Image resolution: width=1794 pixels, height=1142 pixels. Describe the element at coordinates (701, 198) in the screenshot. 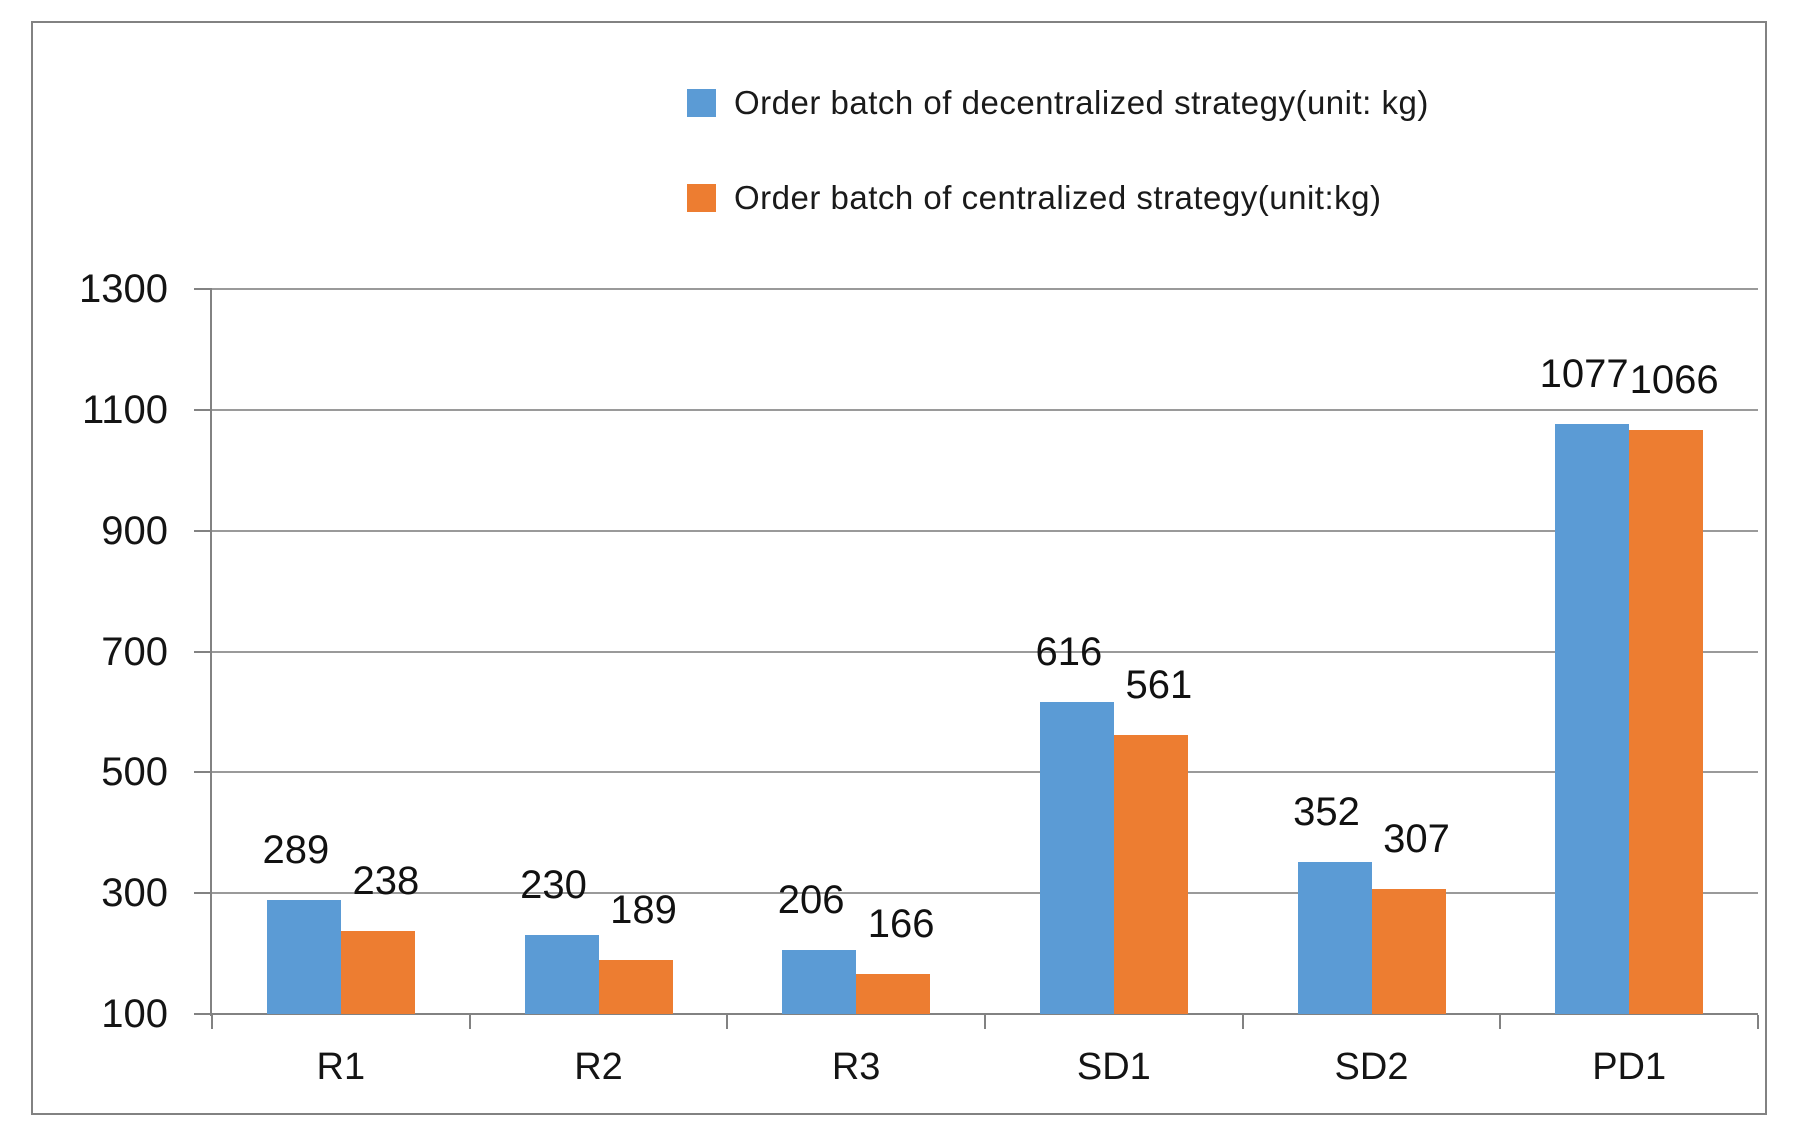

I see `legend-swatch-centralized-icon` at that location.